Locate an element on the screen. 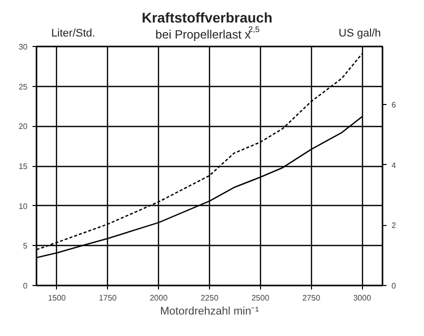 Image resolution: width=424 pixels, height=336 pixels. x-axis-title: Motordrehzahl min⁻¹ is located at coordinates (210, 312).